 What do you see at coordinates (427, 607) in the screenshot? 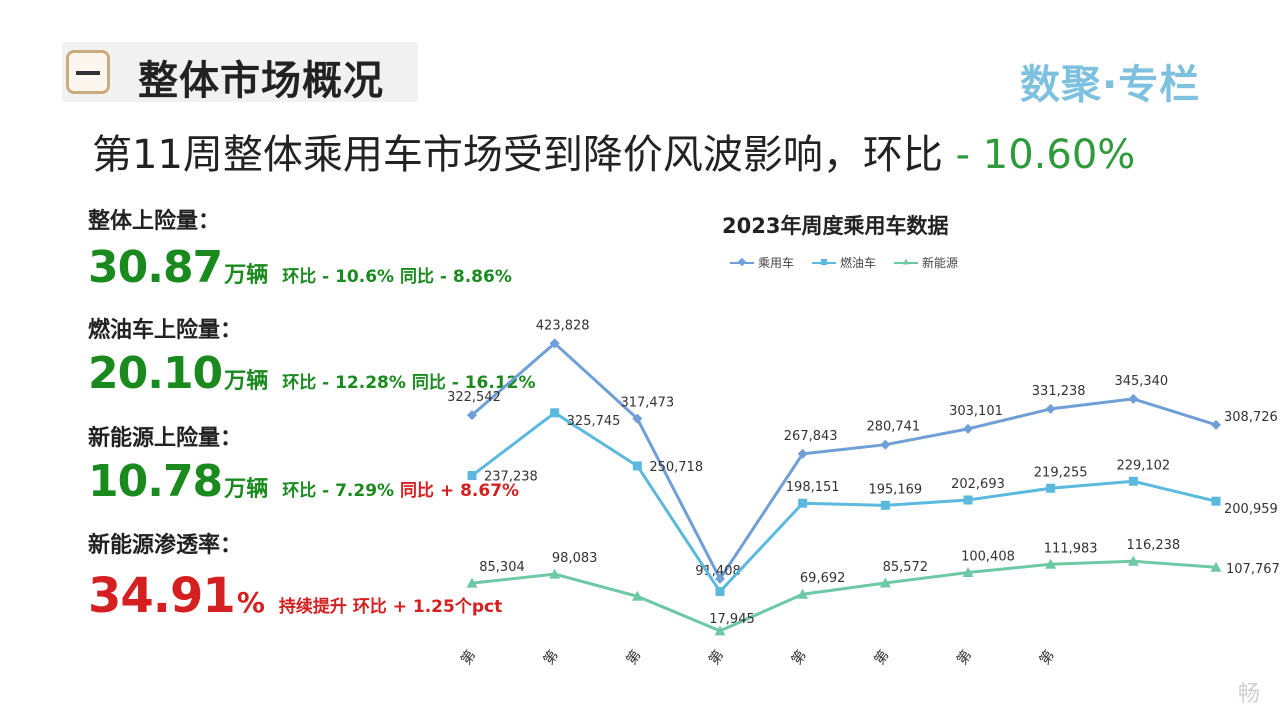
I see `metric-penetration-note-mom: 环比 + 1.25个pct` at bounding box center [427, 607].